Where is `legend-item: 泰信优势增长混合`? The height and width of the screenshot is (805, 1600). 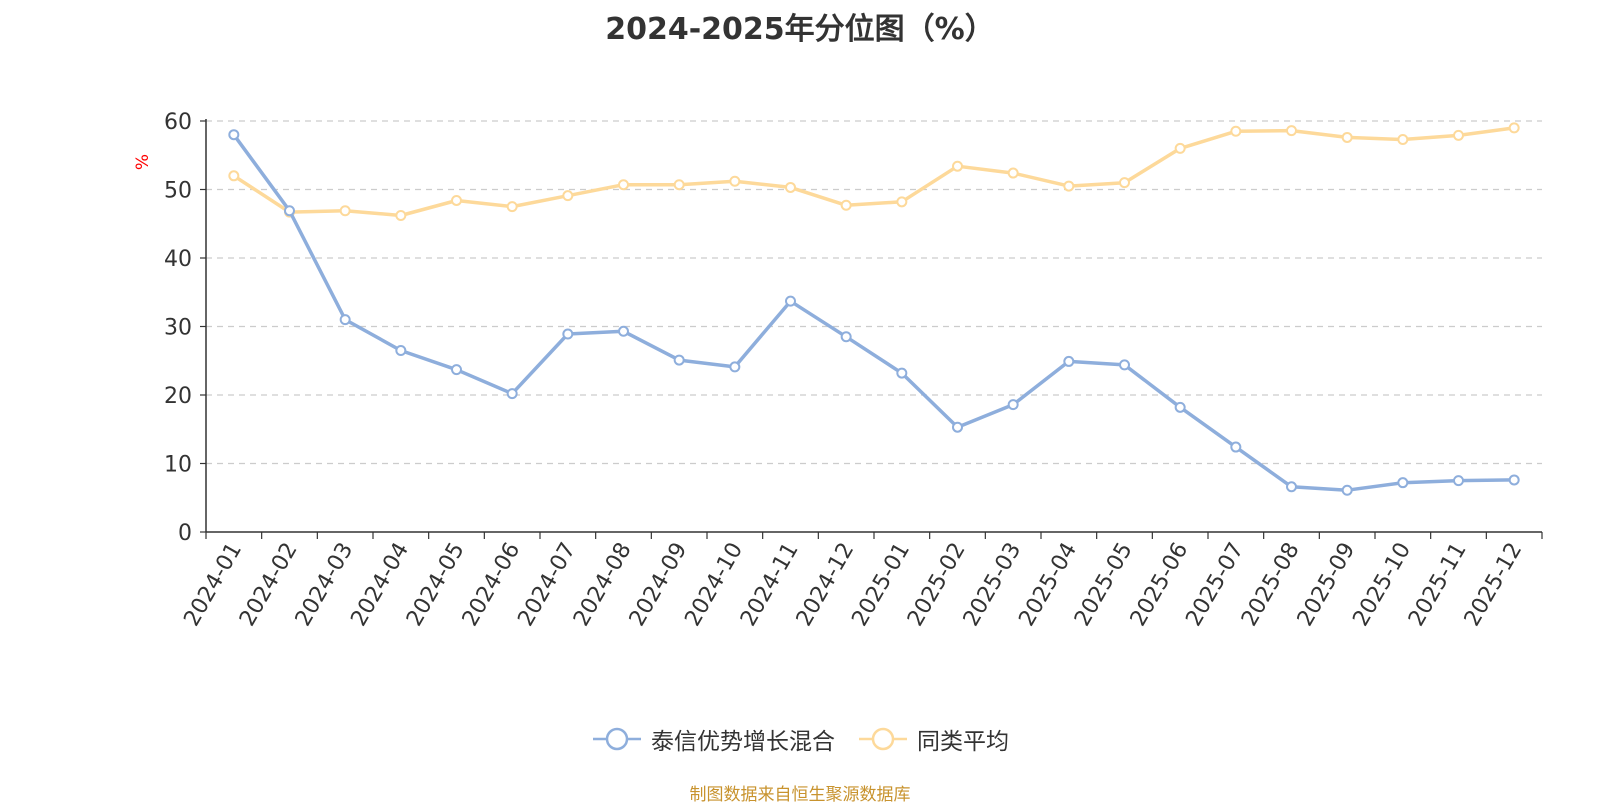 legend-item: 泰信优势增长混合 is located at coordinates (713, 739).